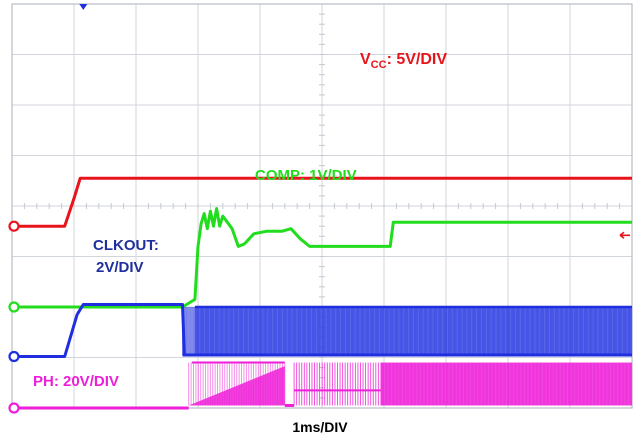 The image size is (639, 438). I want to click on series-line-ph, so click(506, 384).